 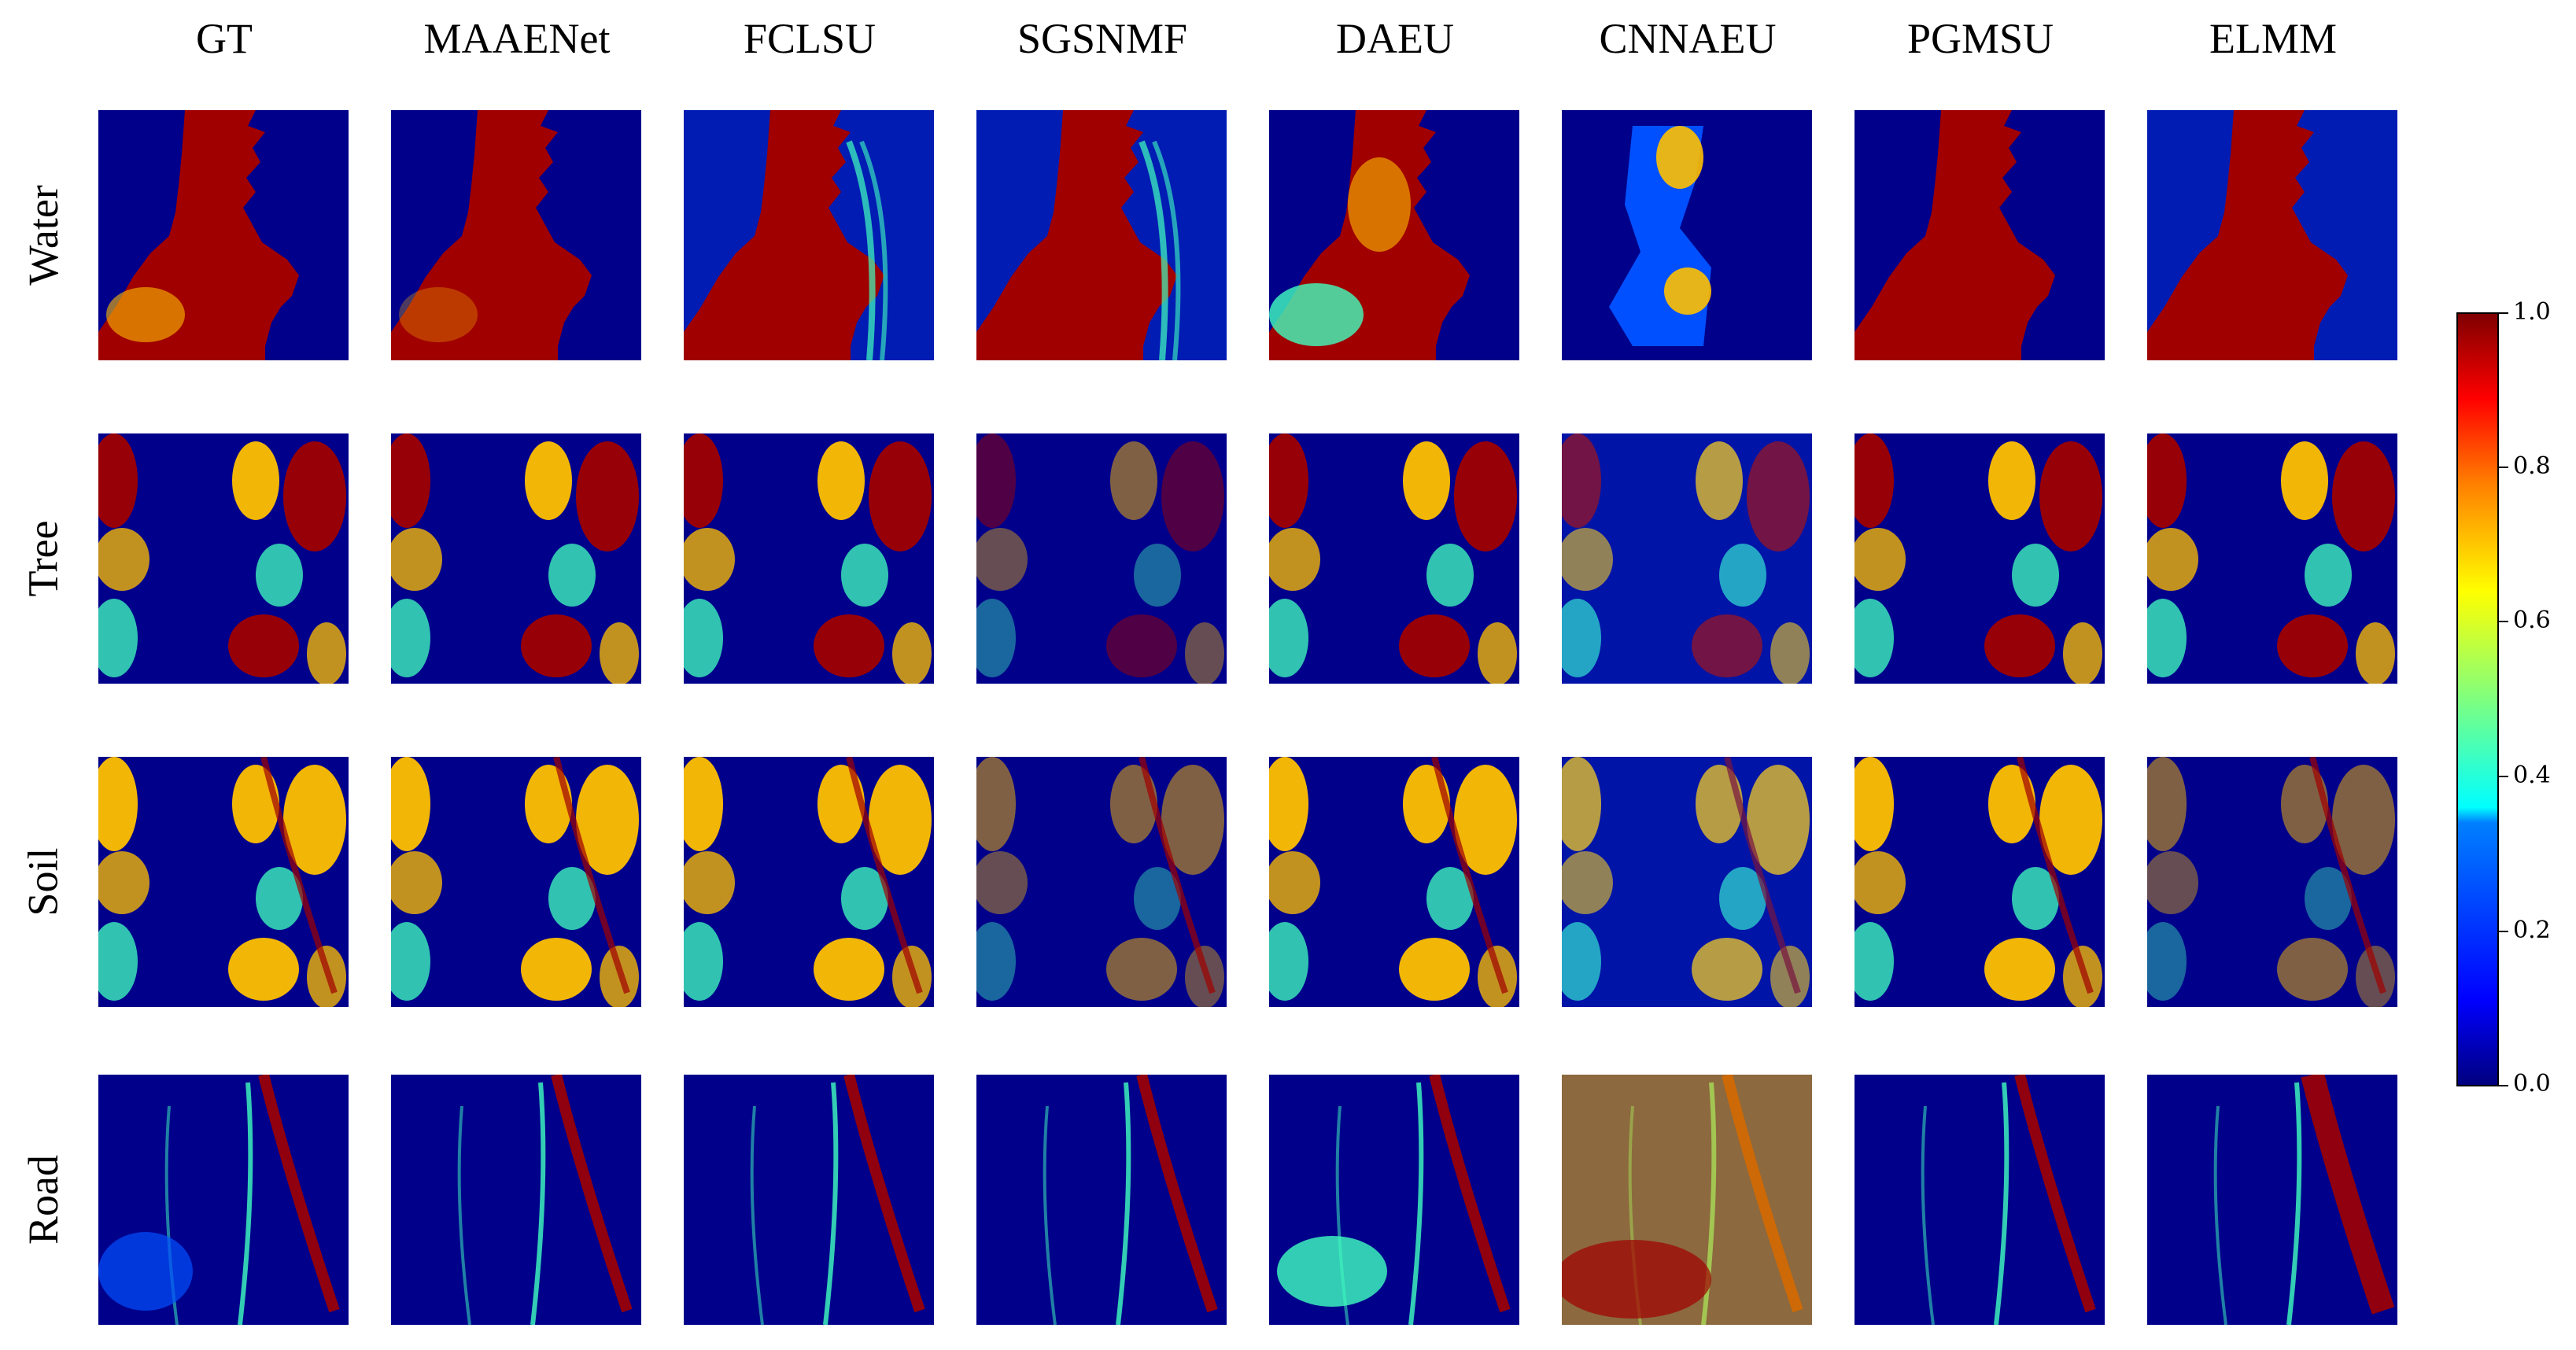 I want to click on abundance-map-tree-gt, so click(x=224, y=558).